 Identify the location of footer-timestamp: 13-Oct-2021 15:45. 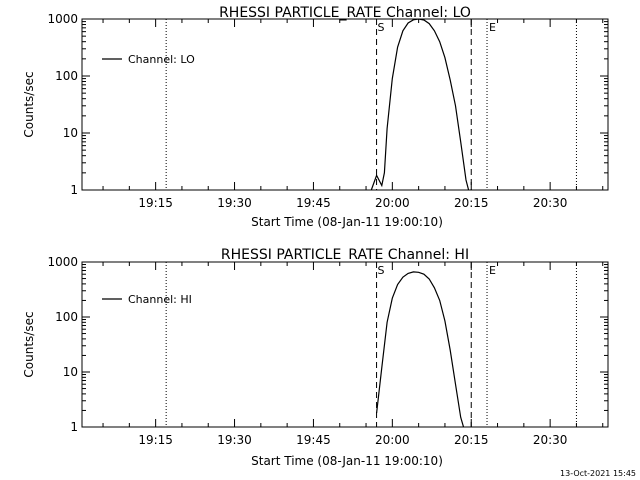
(598, 473).